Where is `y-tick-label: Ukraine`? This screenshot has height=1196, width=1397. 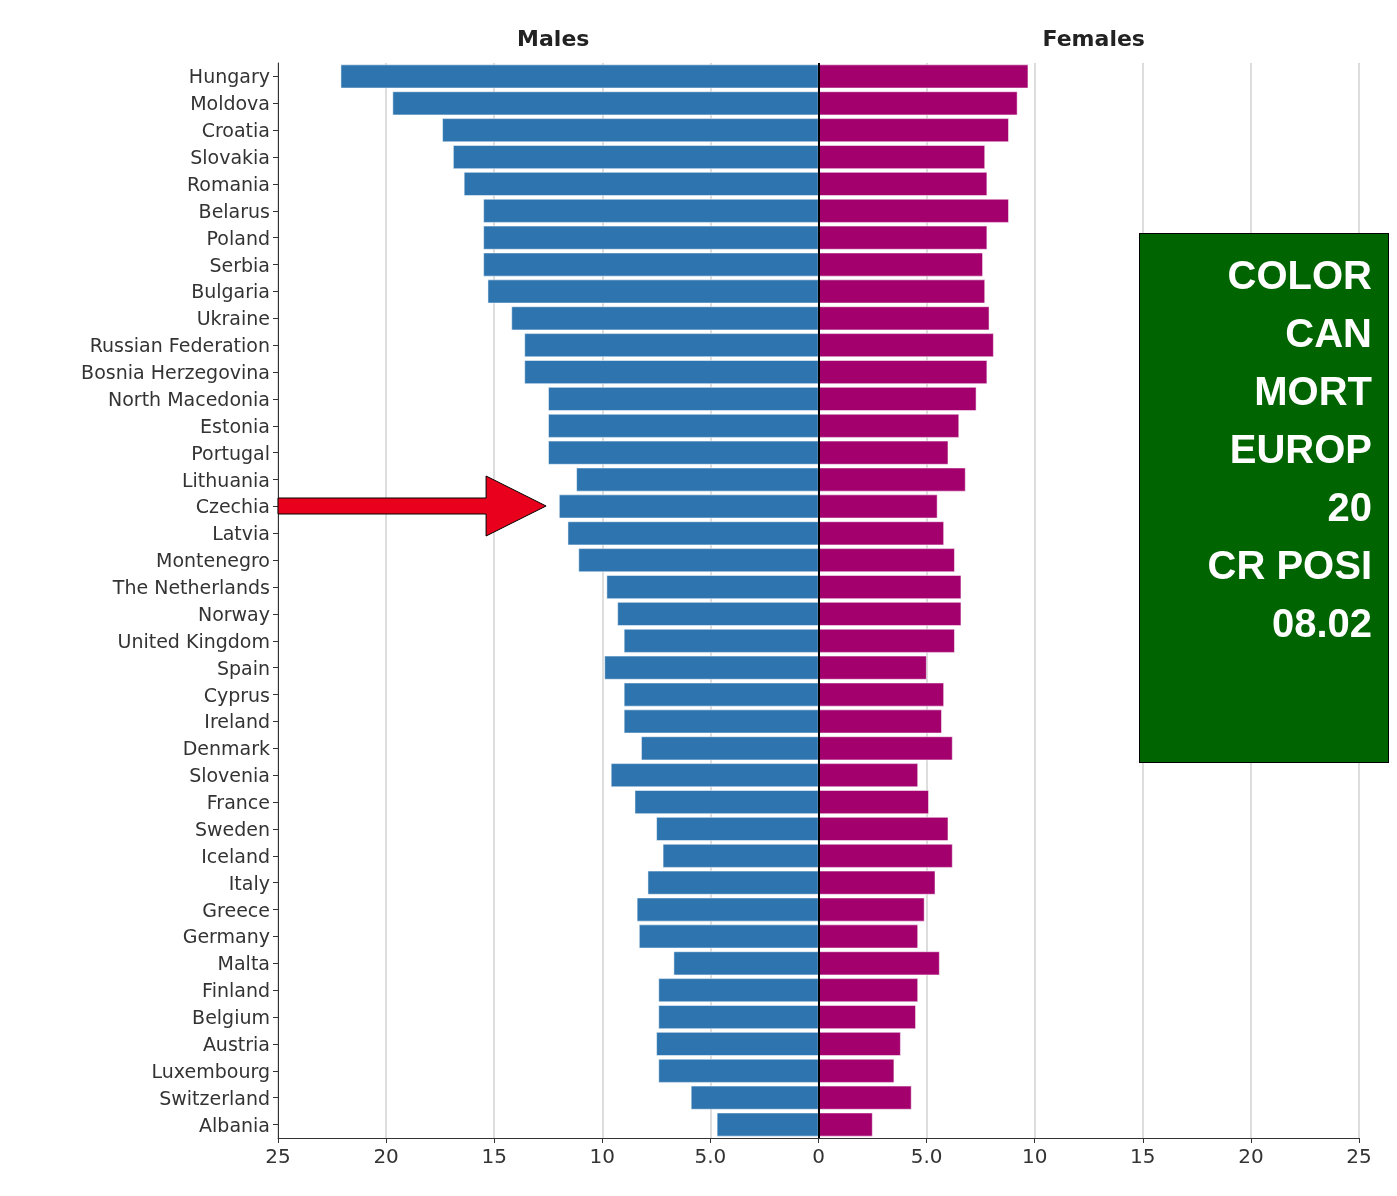
y-tick-label: Ukraine is located at coordinates (233, 318).